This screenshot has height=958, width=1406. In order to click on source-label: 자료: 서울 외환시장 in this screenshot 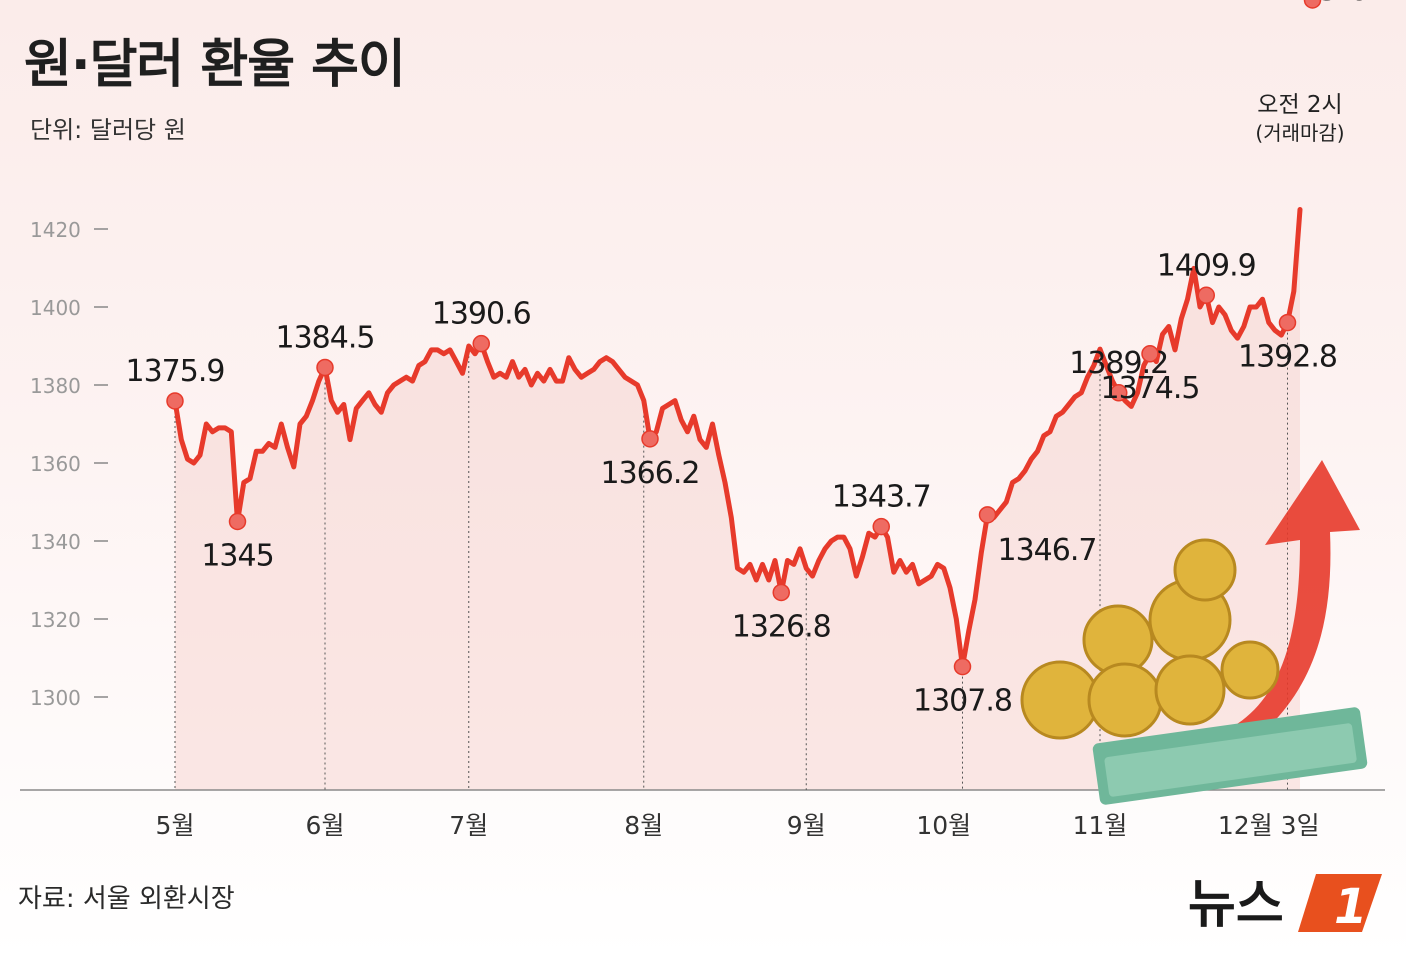, I will do `click(126, 899)`.